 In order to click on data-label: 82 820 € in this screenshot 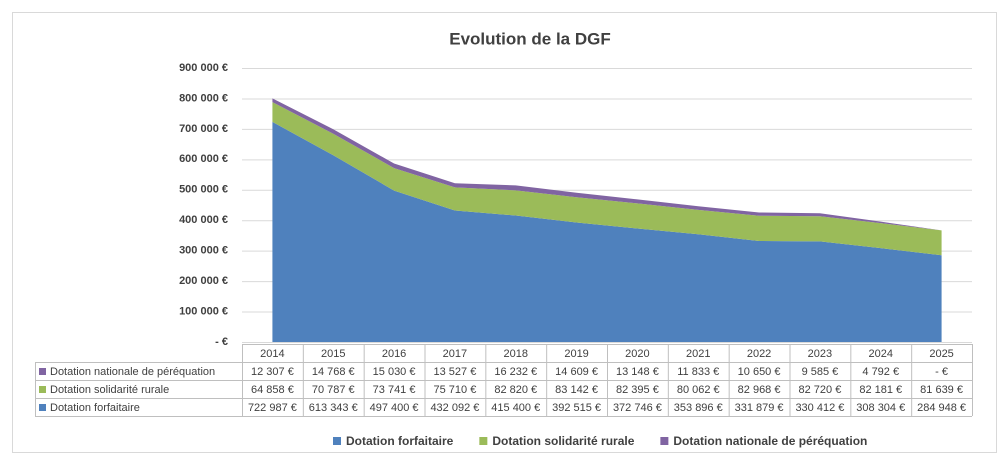, I will do `click(515, 390)`.